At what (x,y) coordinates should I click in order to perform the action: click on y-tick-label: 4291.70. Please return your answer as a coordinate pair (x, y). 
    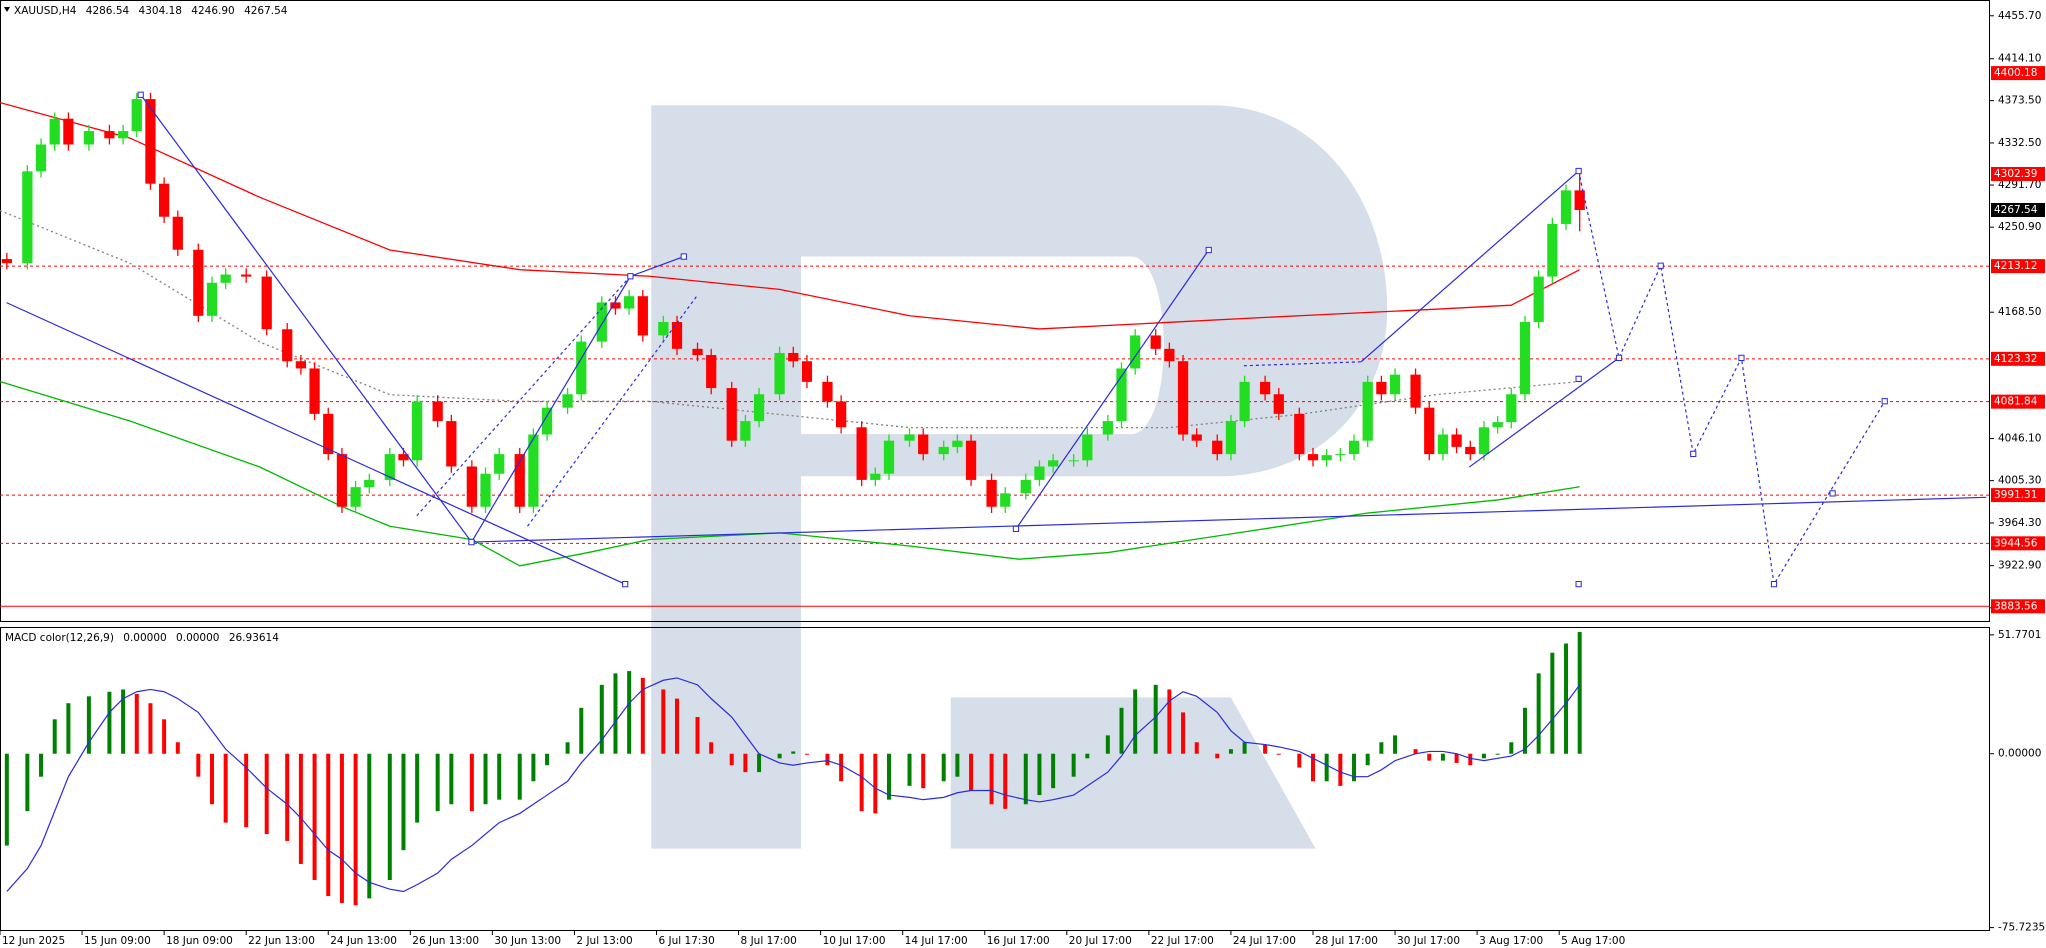
    Looking at the image, I should click on (2019, 185).